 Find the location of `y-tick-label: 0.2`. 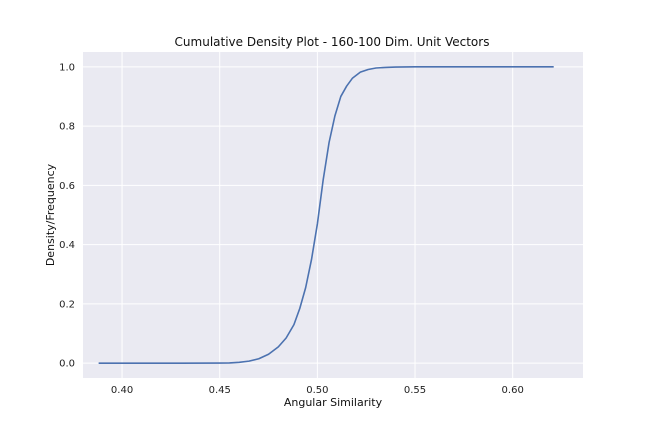

y-tick-label: 0.2 is located at coordinates (67, 304).